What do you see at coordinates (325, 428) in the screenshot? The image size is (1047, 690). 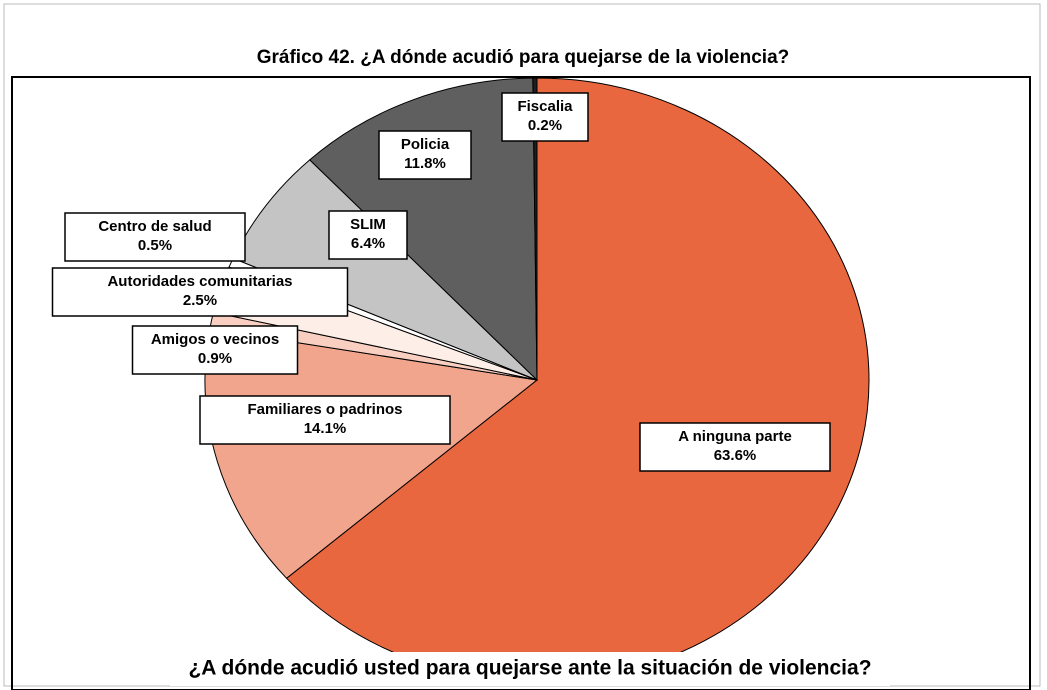 I see `value-label: 14.1%` at bounding box center [325, 428].